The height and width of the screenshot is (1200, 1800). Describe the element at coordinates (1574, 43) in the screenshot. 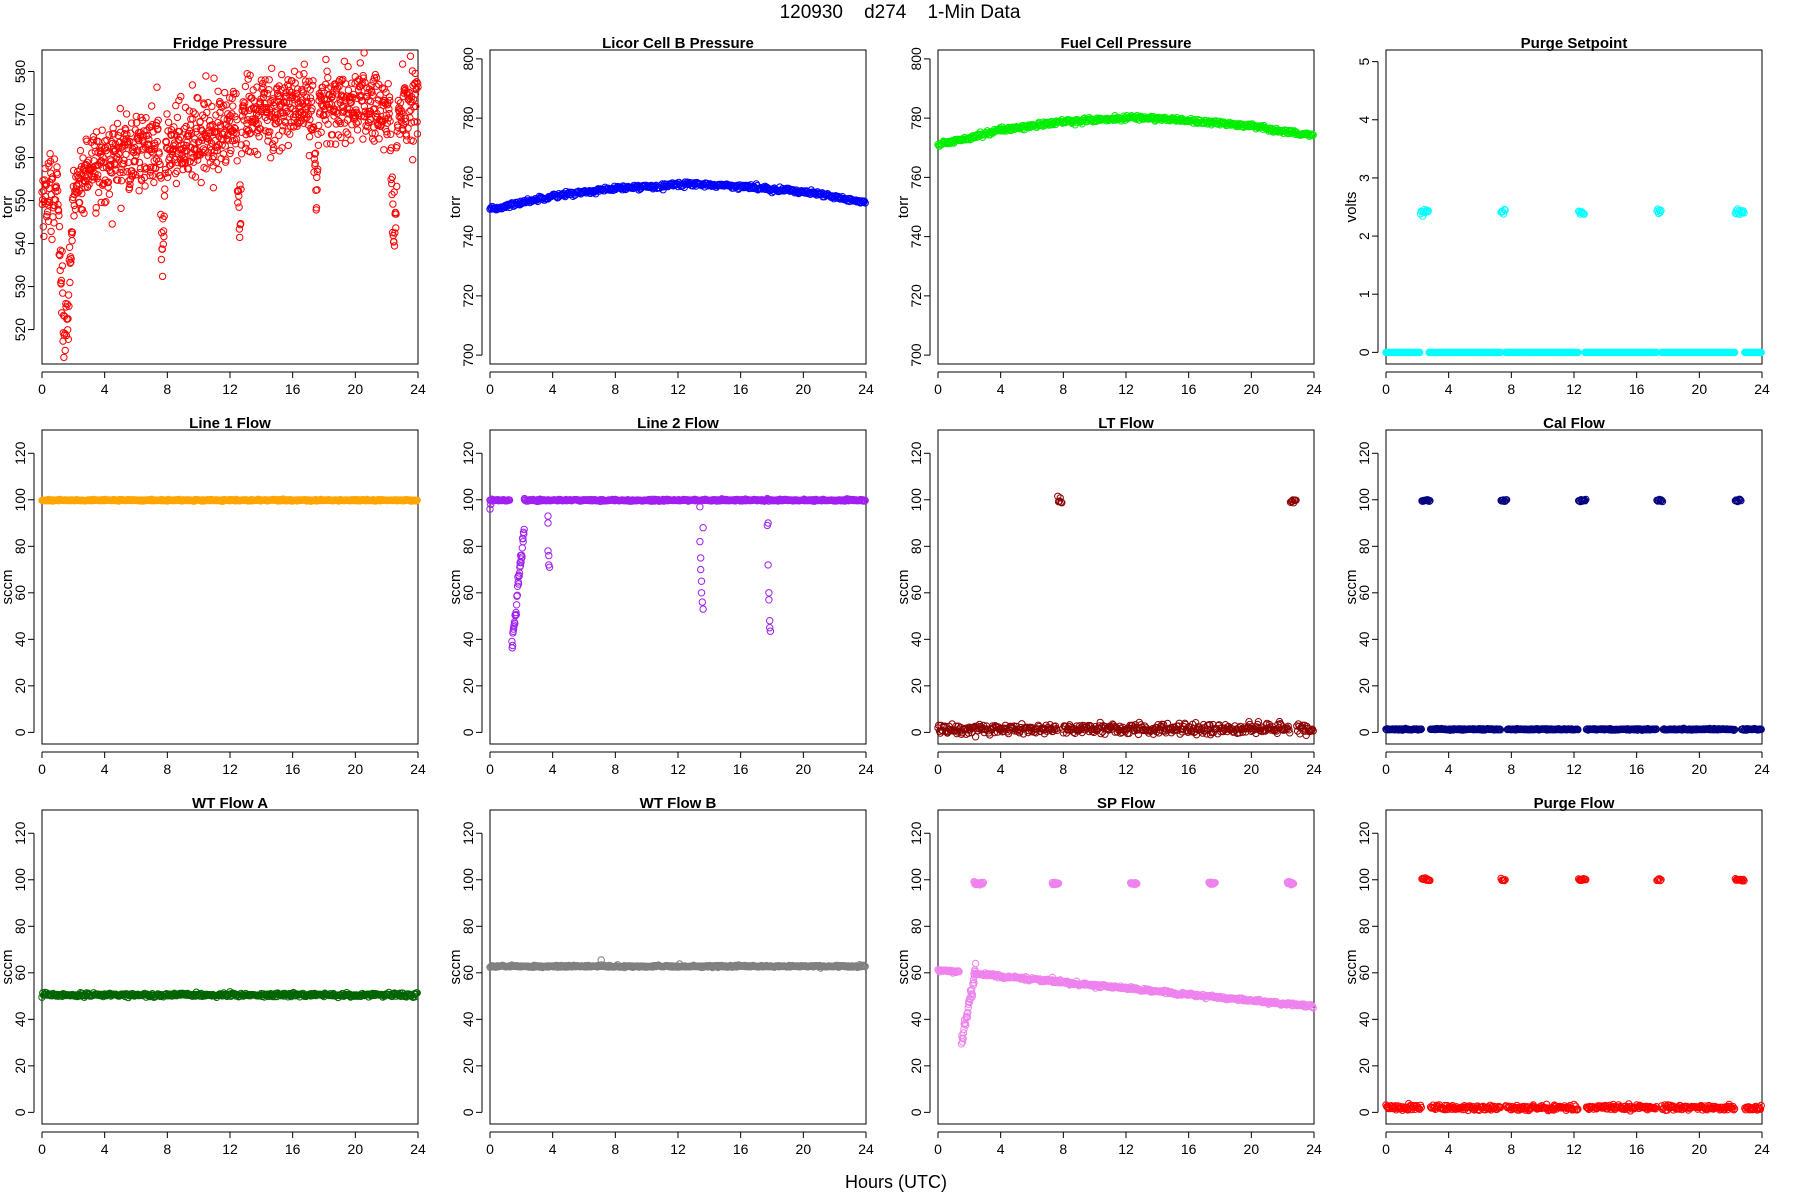

I see `panel-title: Purge Setpoint` at that location.